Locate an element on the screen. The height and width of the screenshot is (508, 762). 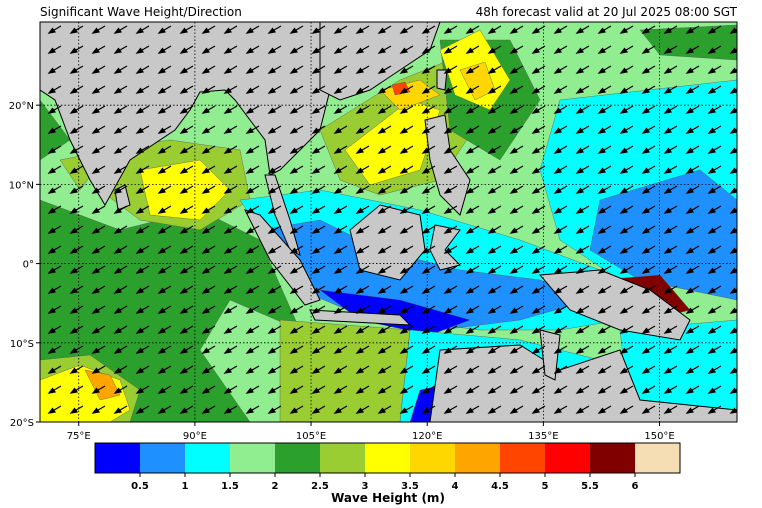
x-tick-label: 105°E is located at coordinates (311, 436).